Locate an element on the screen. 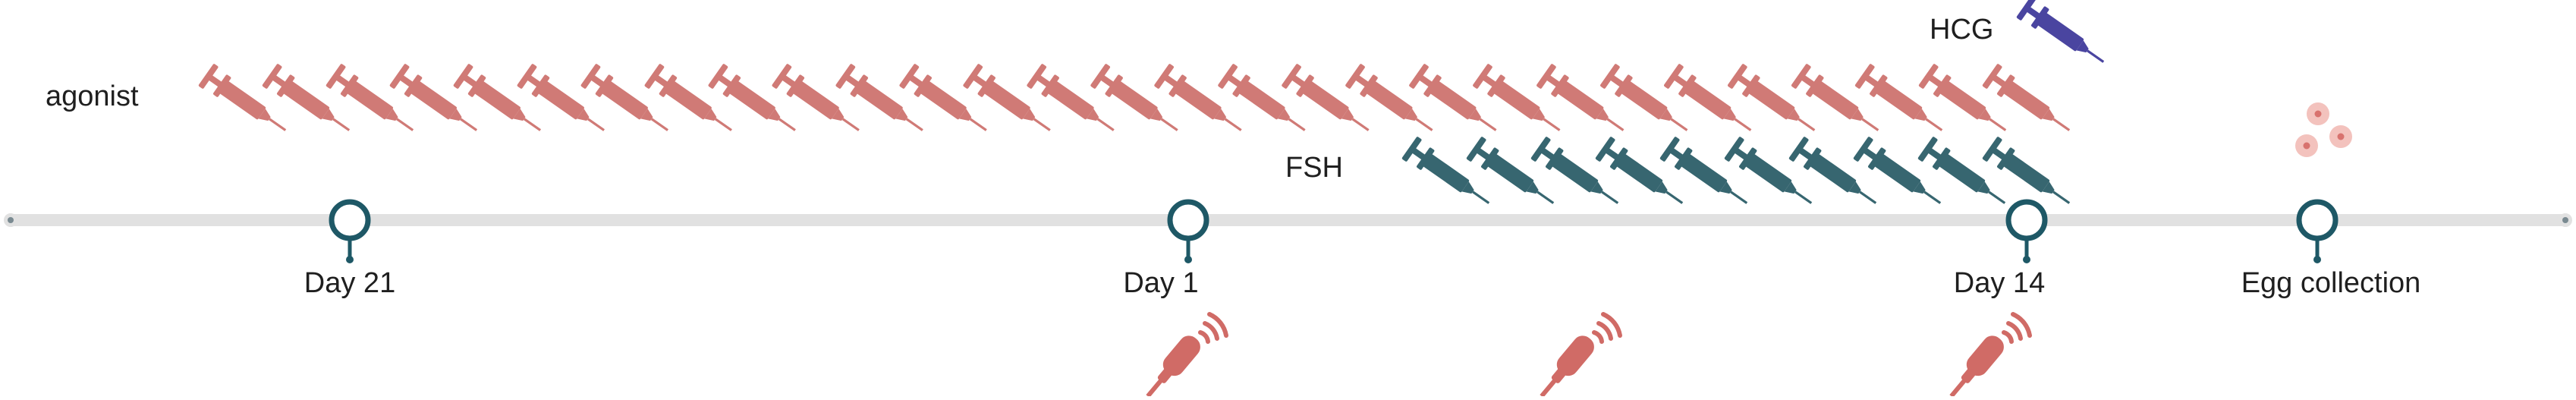 This screenshot has width=2576, height=400. milestone-label-day-1: Day 1 is located at coordinates (1161, 283).